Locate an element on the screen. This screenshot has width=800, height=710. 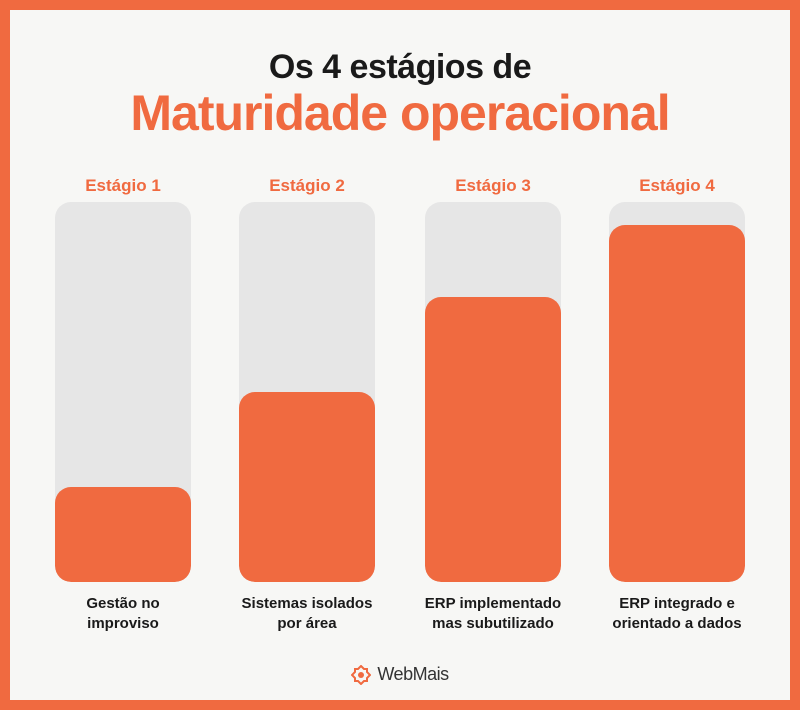
stage-caption-line: ERP integrado e is located at coordinates (677, 603).